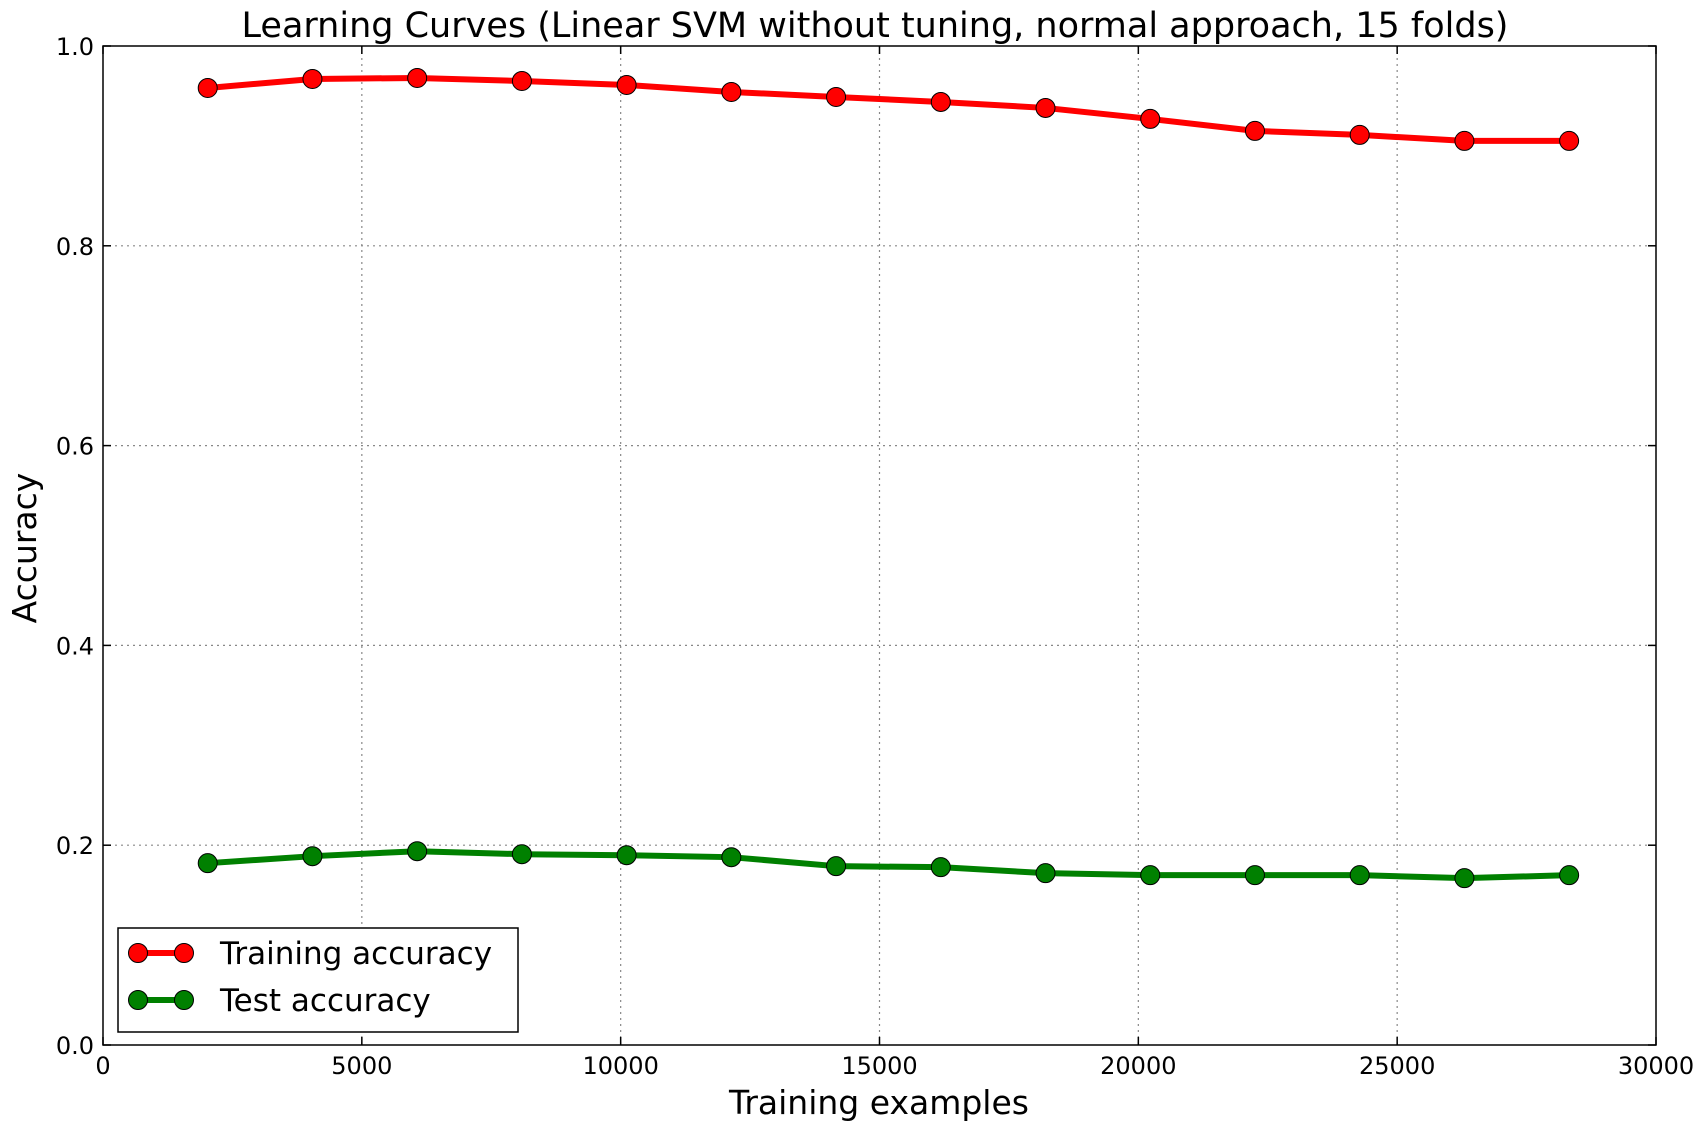  I want to click on x-tick-label: 30000, so click(1656, 1066).